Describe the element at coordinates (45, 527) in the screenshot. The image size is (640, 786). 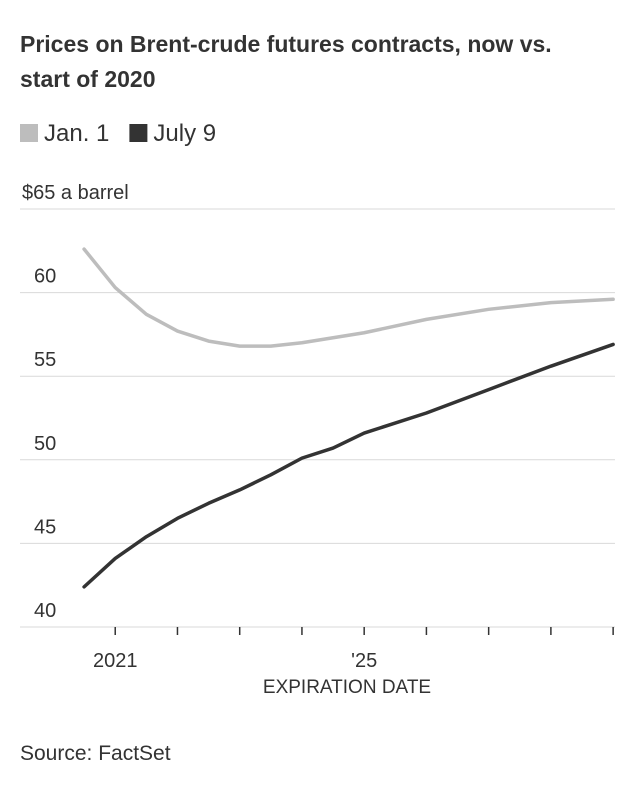
I see `y-tick-label: 45` at that location.